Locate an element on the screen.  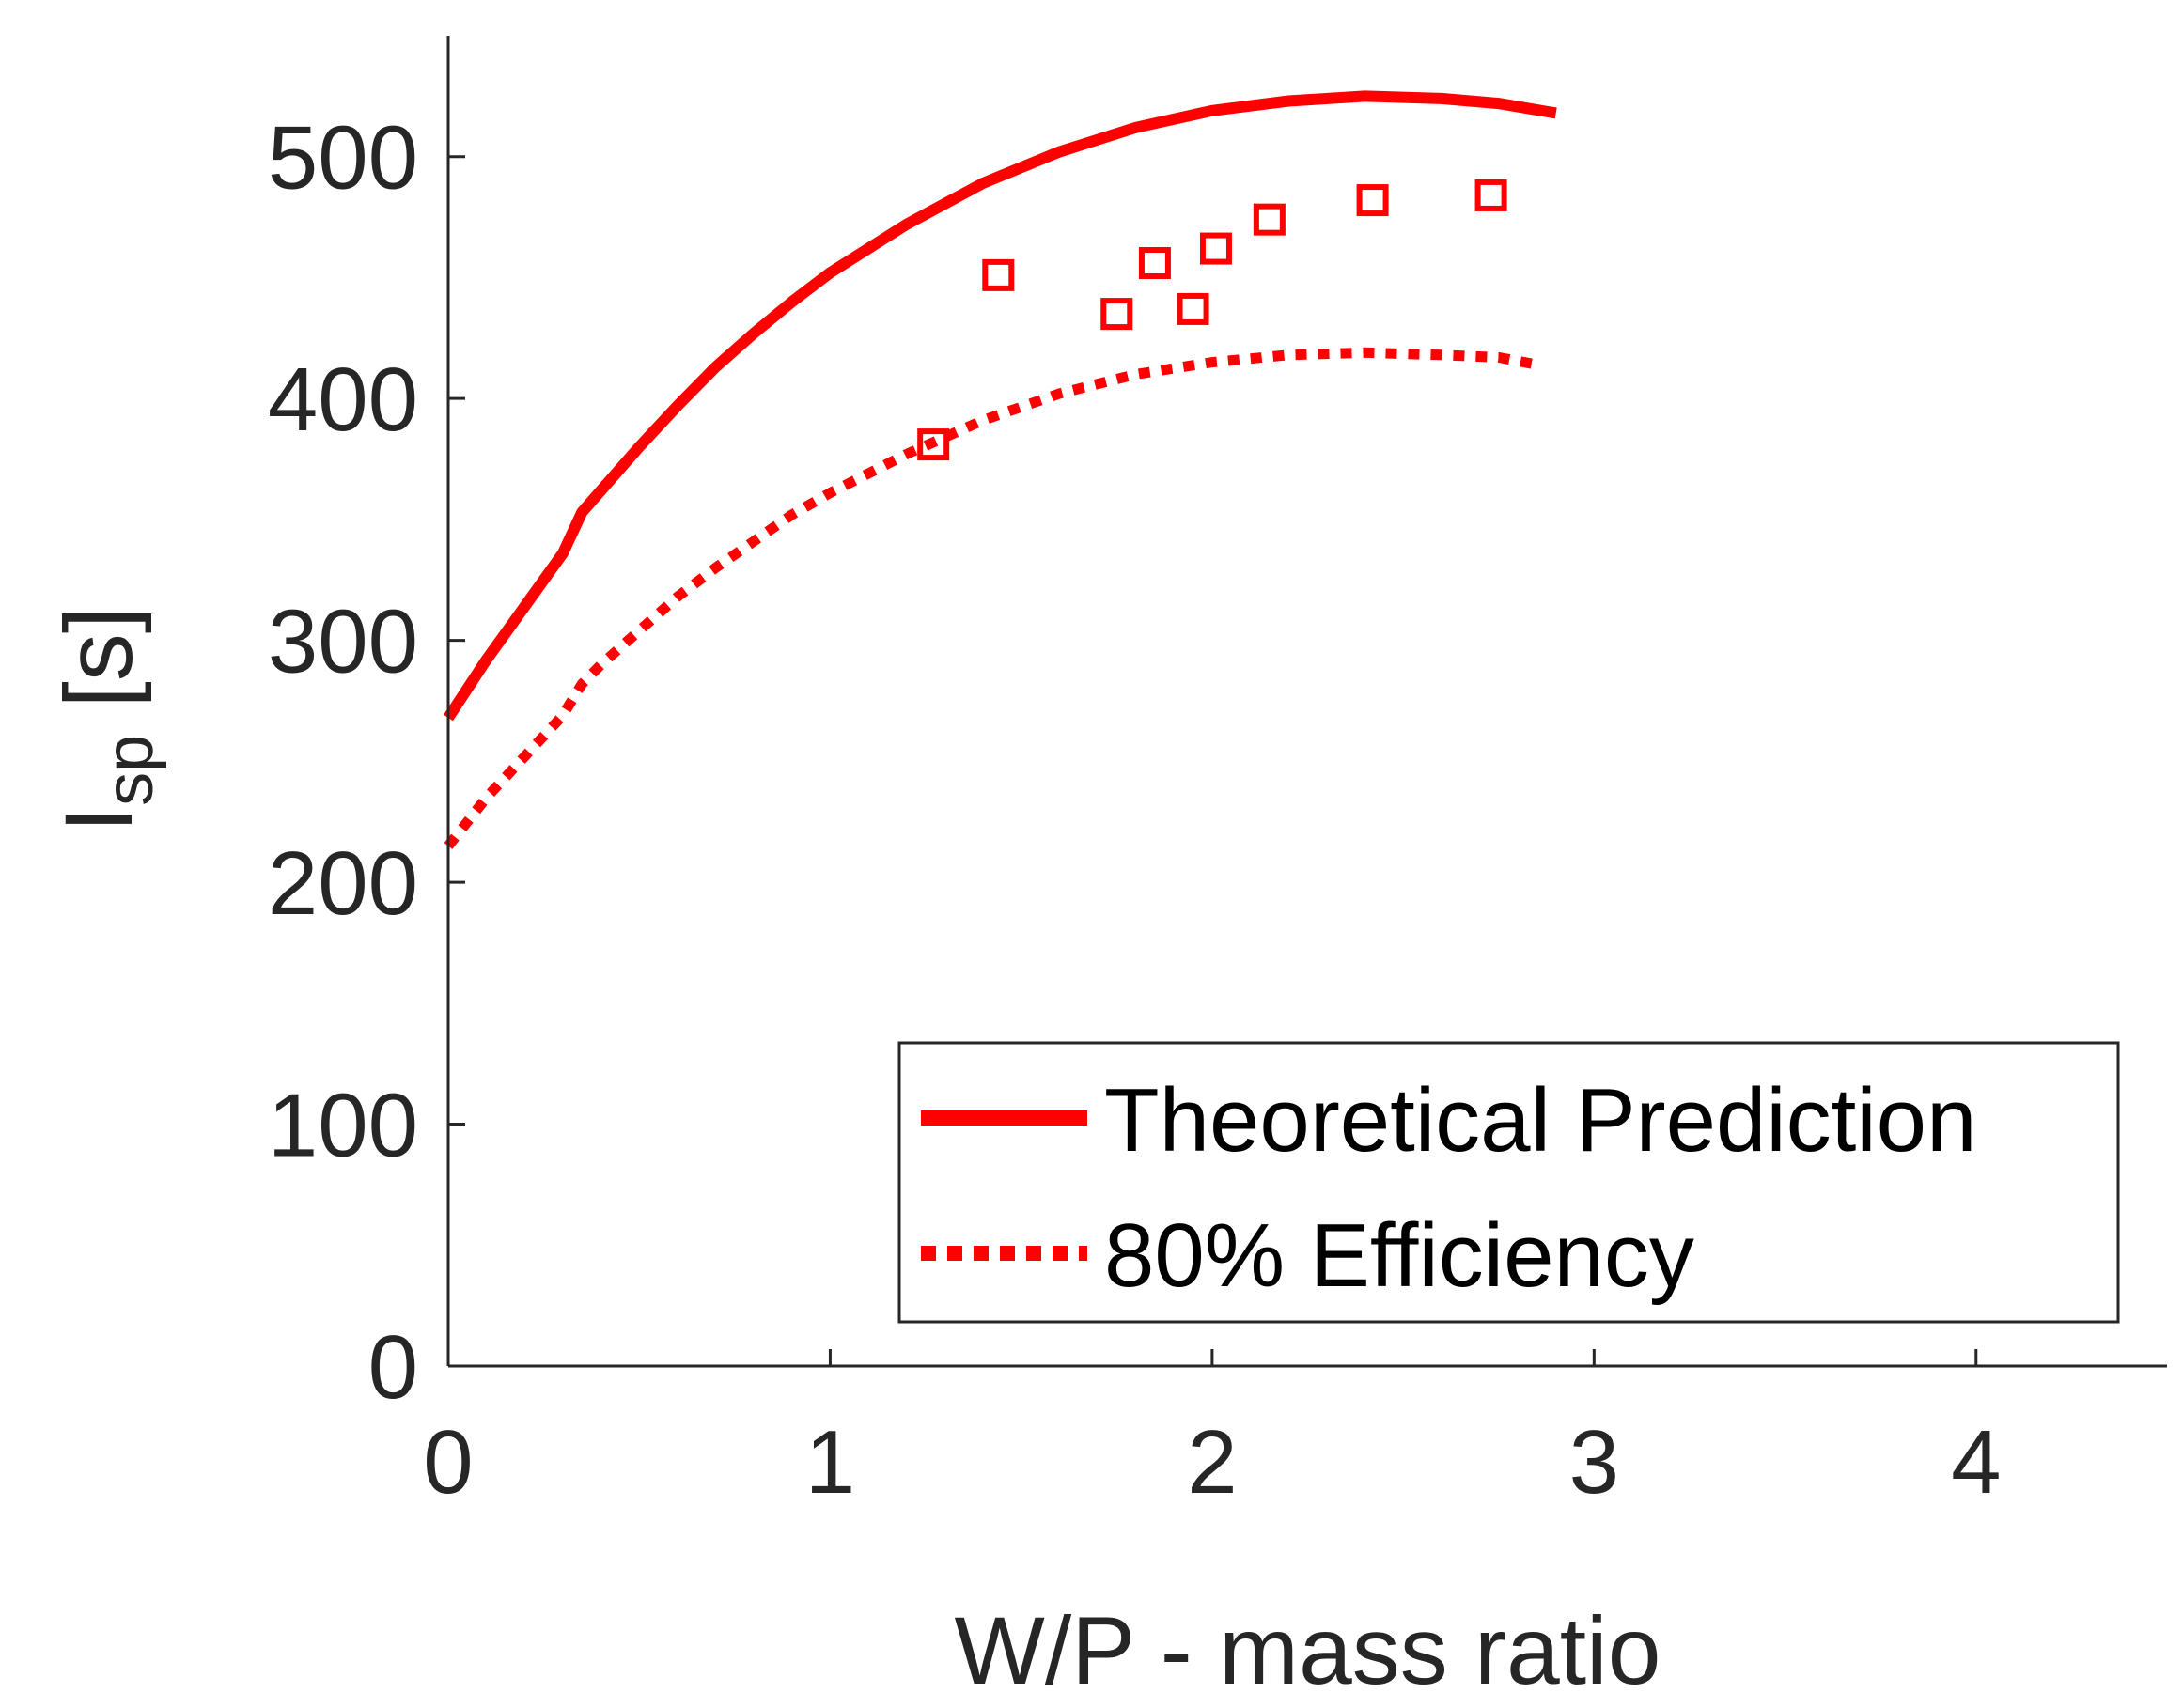
x-tick-label: 4 is located at coordinates (1976, 1462).